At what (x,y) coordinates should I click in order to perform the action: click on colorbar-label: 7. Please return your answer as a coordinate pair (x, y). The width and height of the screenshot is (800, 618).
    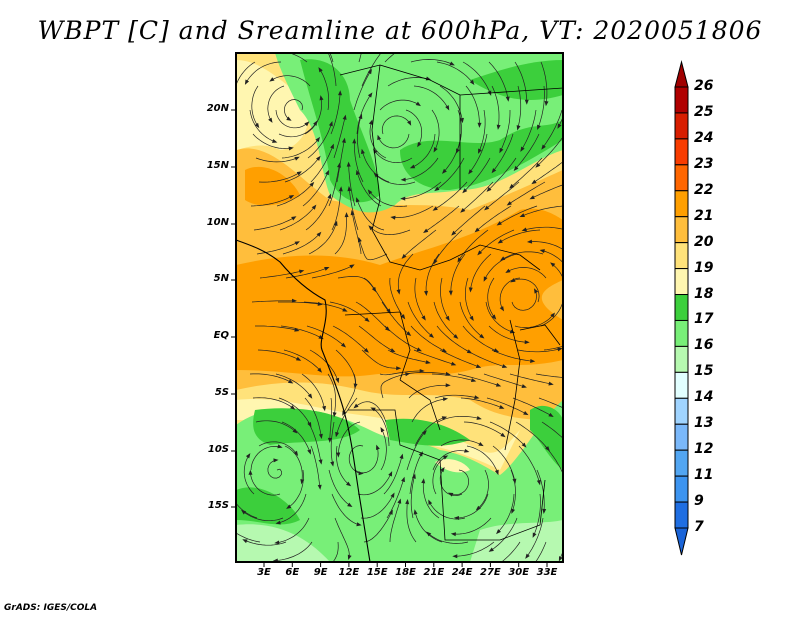
    Looking at the image, I should click on (699, 527).